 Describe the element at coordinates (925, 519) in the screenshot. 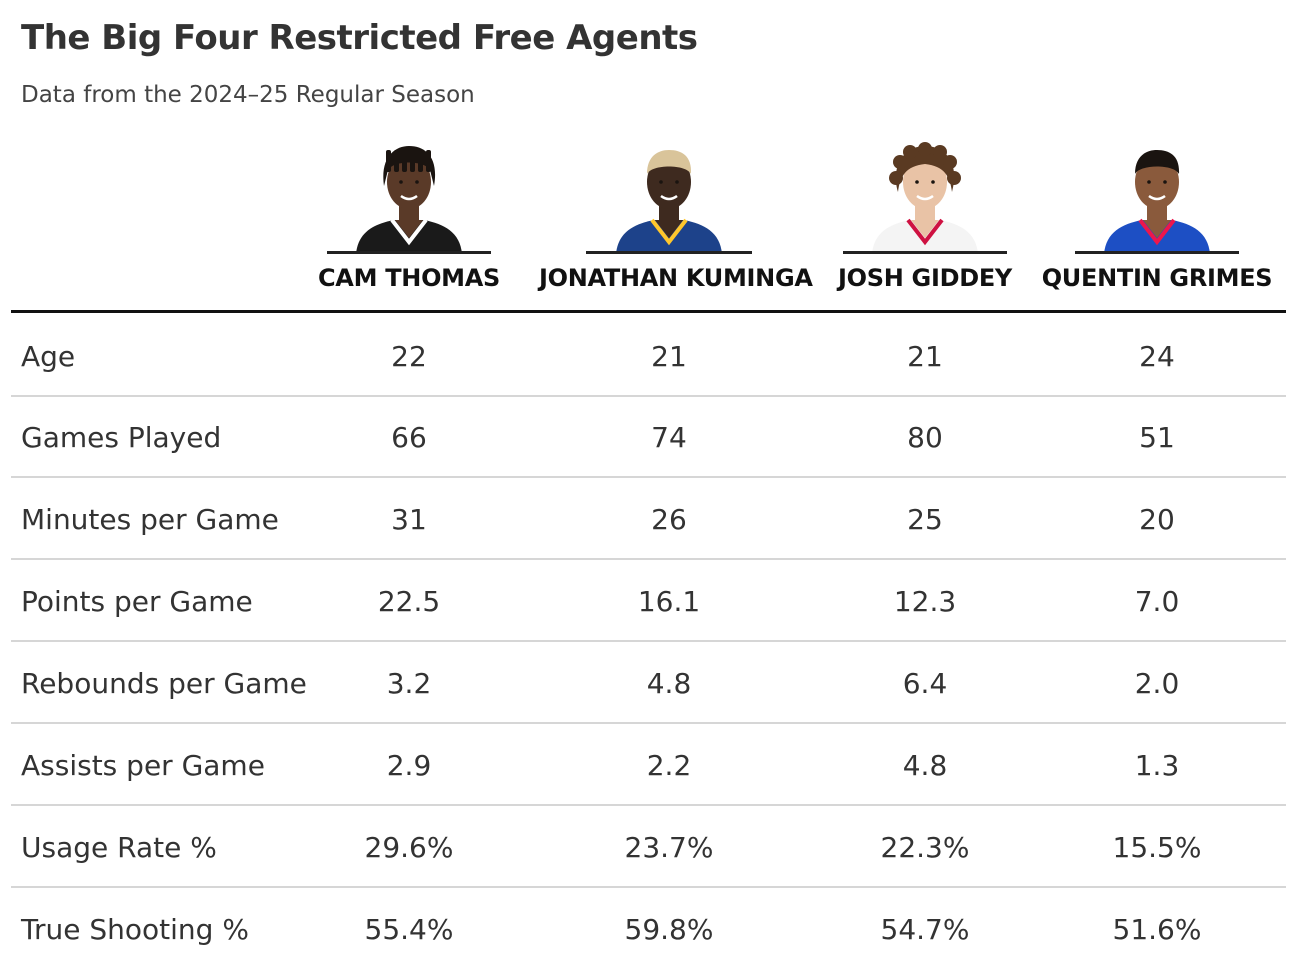

I see `table-cell: 25` at that location.